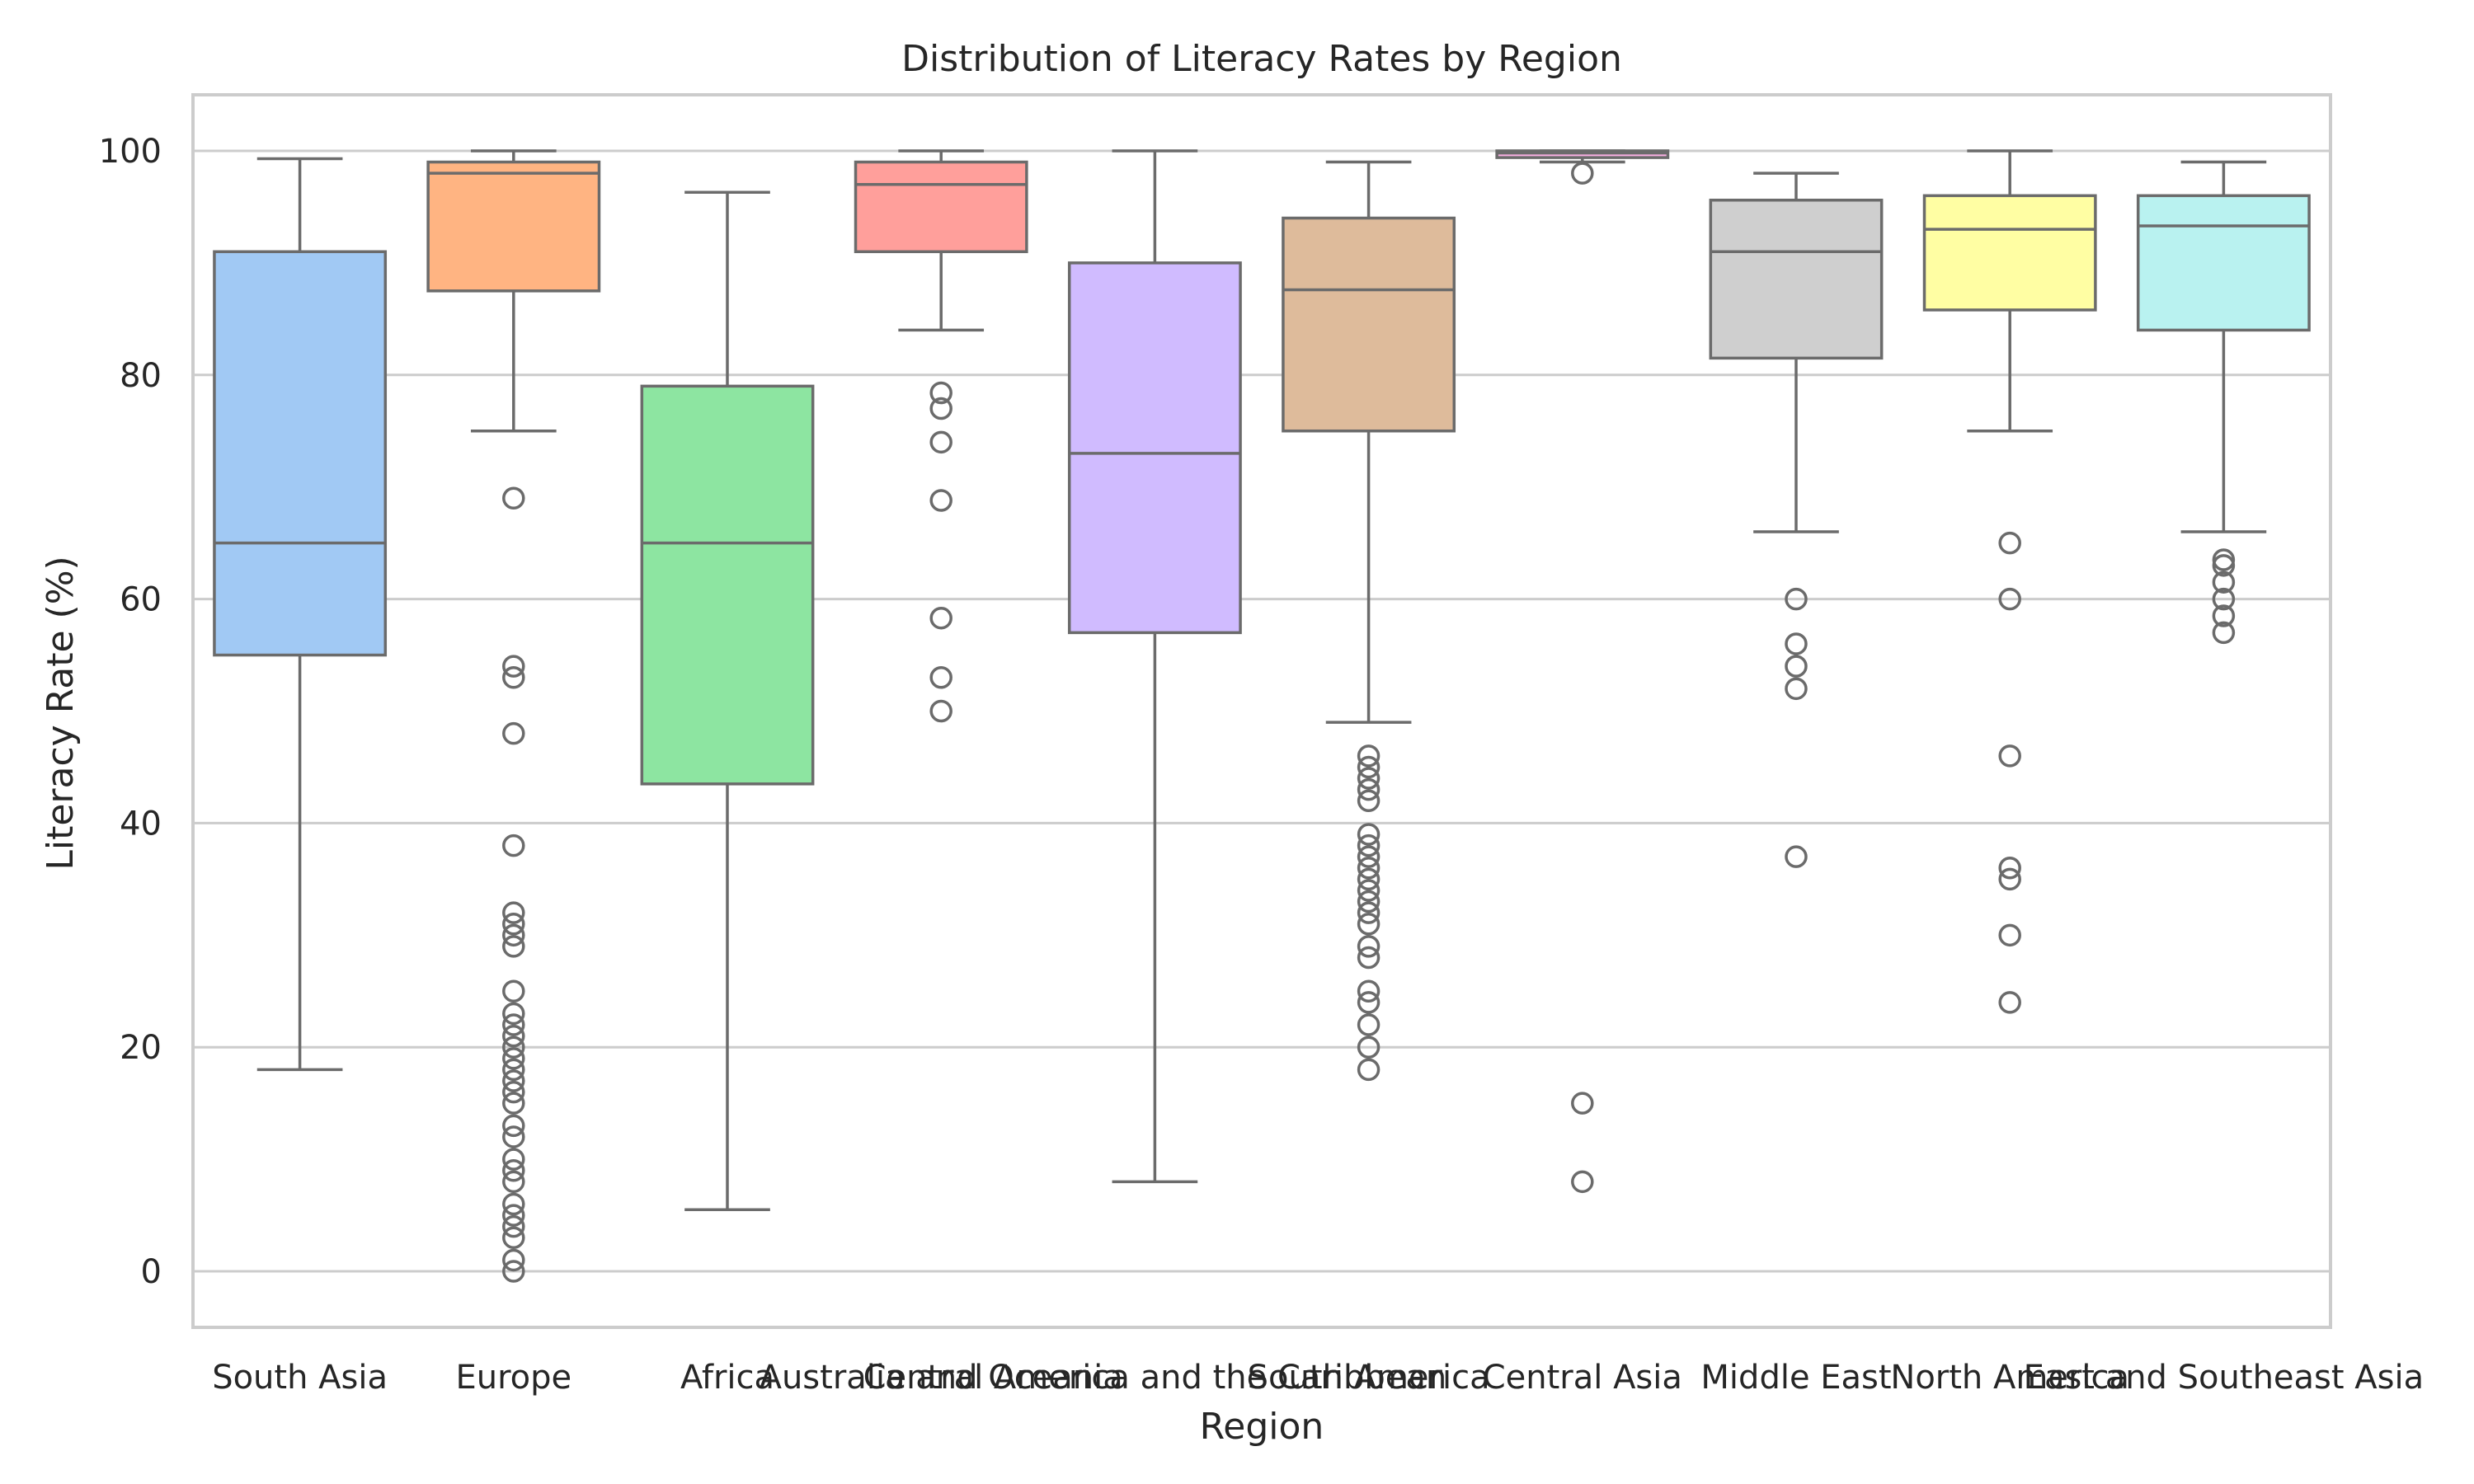  What do you see at coordinates (1582, 1378) in the screenshot?
I see `x-tick-label: Central Asia` at bounding box center [1582, 1378].